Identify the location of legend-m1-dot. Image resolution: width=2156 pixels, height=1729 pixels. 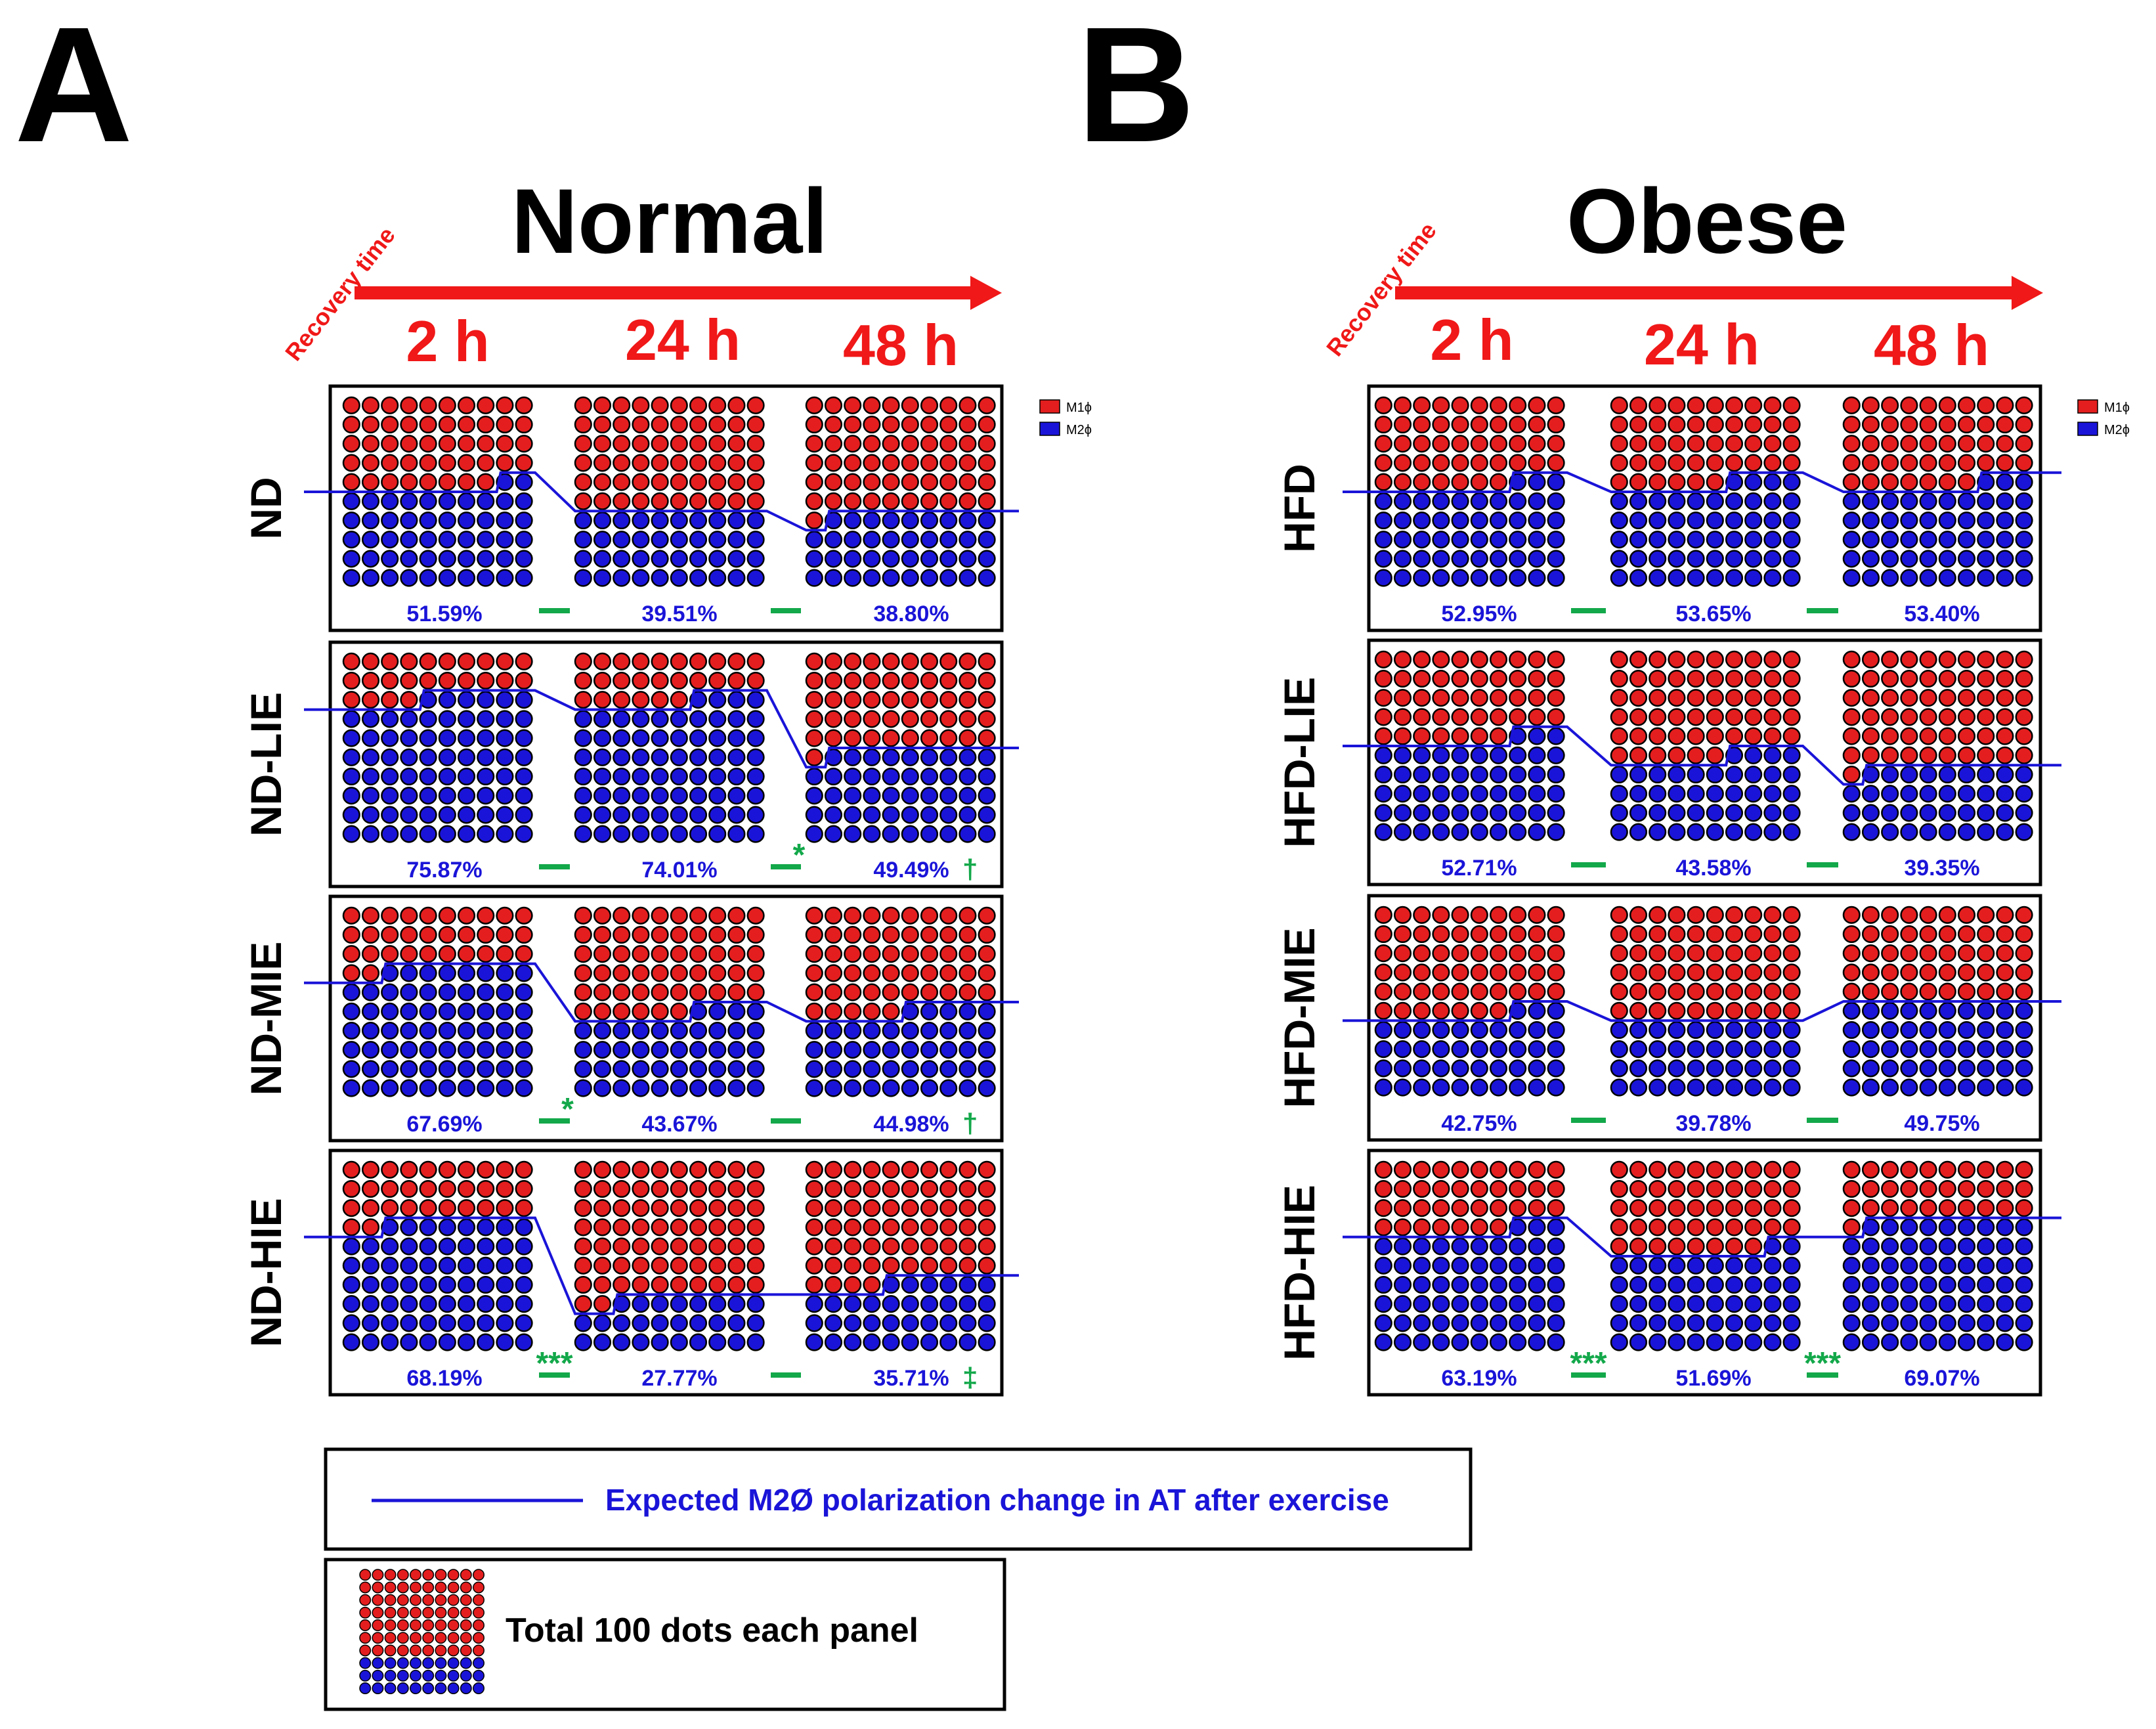
(415, 1587).